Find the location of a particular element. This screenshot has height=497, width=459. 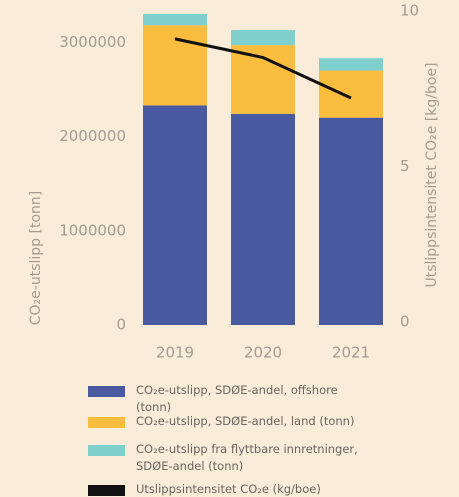

y2-axis-label: Utslippsintensitet CO₂e [kg/boe] is located at coordinates (432, 174).